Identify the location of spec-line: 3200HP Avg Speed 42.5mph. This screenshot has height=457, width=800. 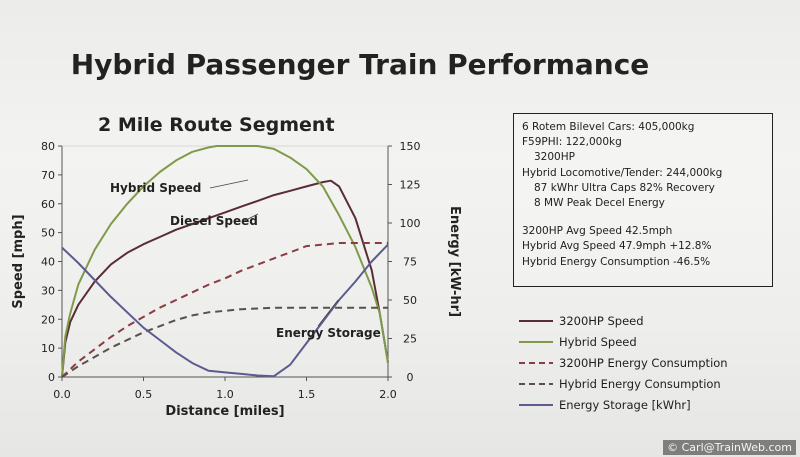
(597, 231).